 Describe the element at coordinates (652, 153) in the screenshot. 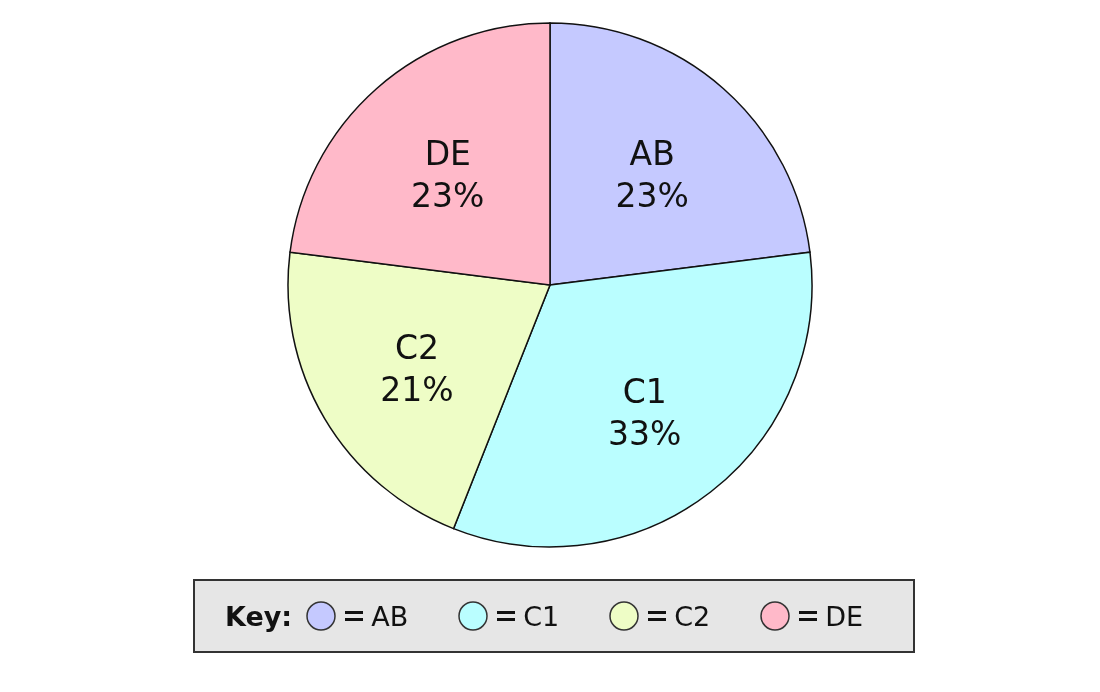

I see `slice-label: AB` at that location.